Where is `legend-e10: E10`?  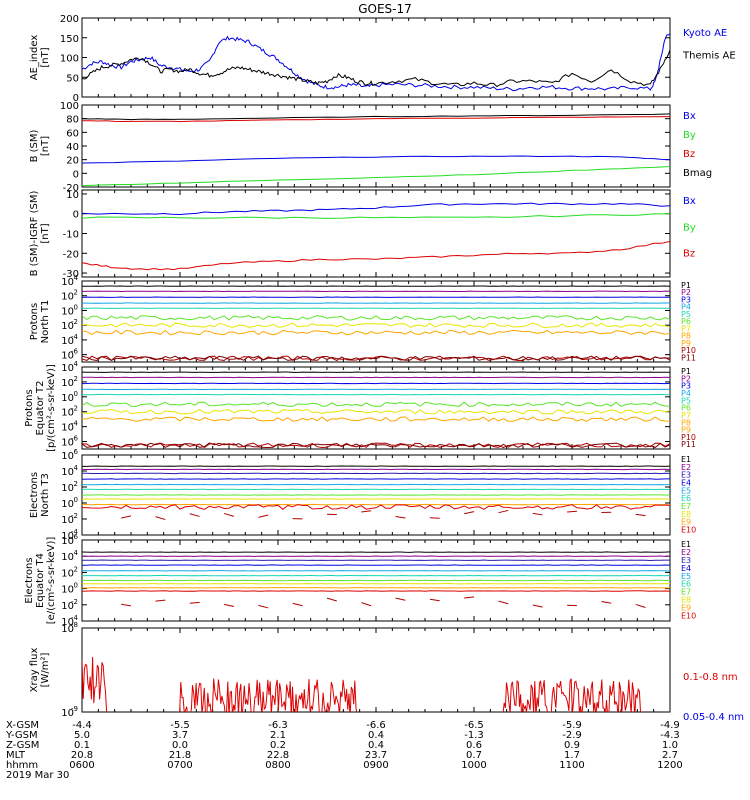 legend-e10: E10 is located at coordinates (688, 615).